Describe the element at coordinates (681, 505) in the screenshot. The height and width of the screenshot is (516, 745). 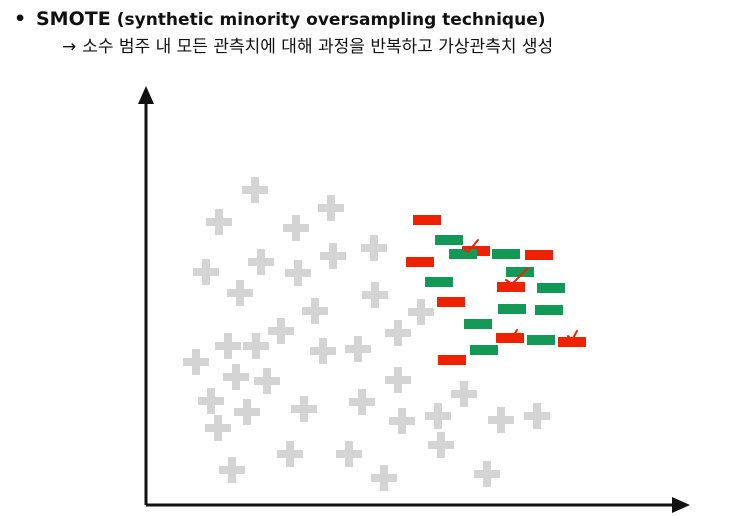
I see `x-axis-arrowhead` at that location.